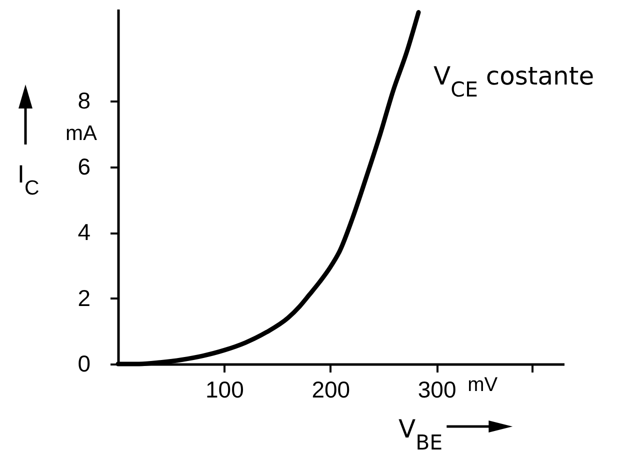  Describe the element at coordinates (420, 433) in the screenshot. I see `x-axis-title: V$_{BE}$` at that location.